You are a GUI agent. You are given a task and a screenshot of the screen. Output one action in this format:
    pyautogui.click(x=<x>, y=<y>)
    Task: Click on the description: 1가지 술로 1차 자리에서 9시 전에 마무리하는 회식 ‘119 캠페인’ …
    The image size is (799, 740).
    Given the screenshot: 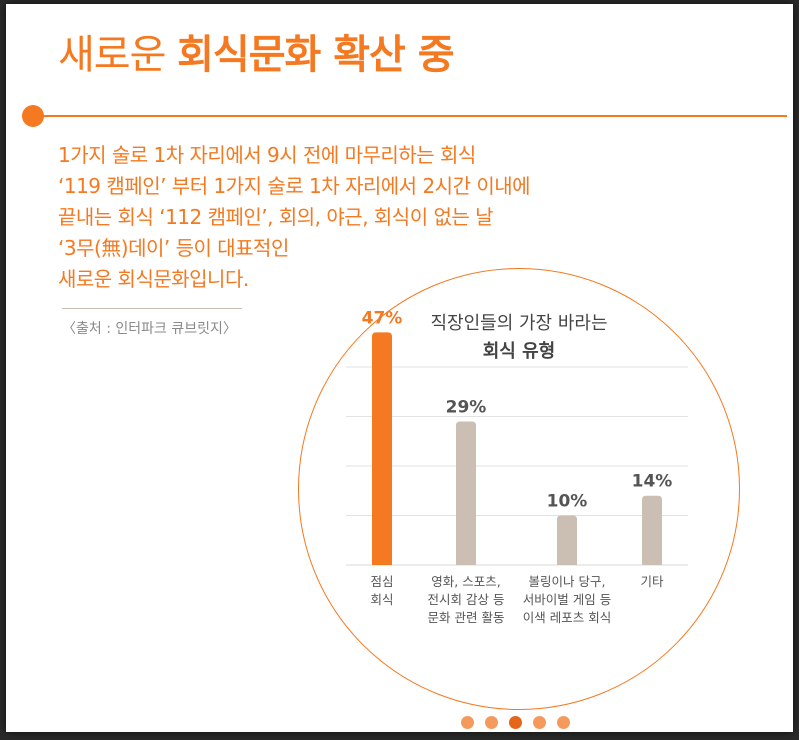 What is the action you would take?
    pyautogui.click(x=338, y=217)
    